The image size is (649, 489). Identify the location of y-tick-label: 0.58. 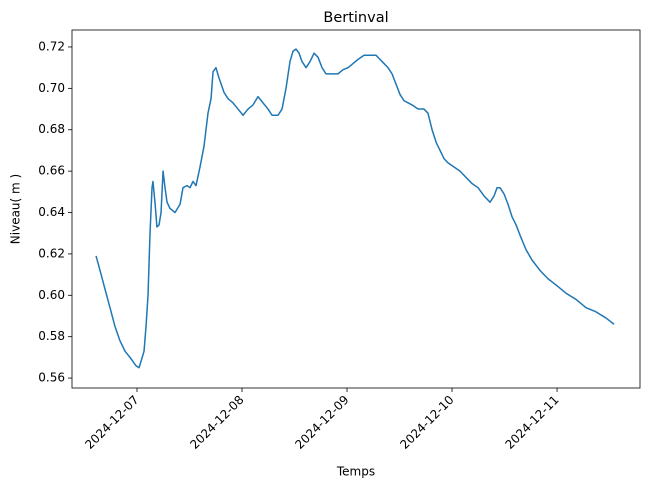
(51, 336).